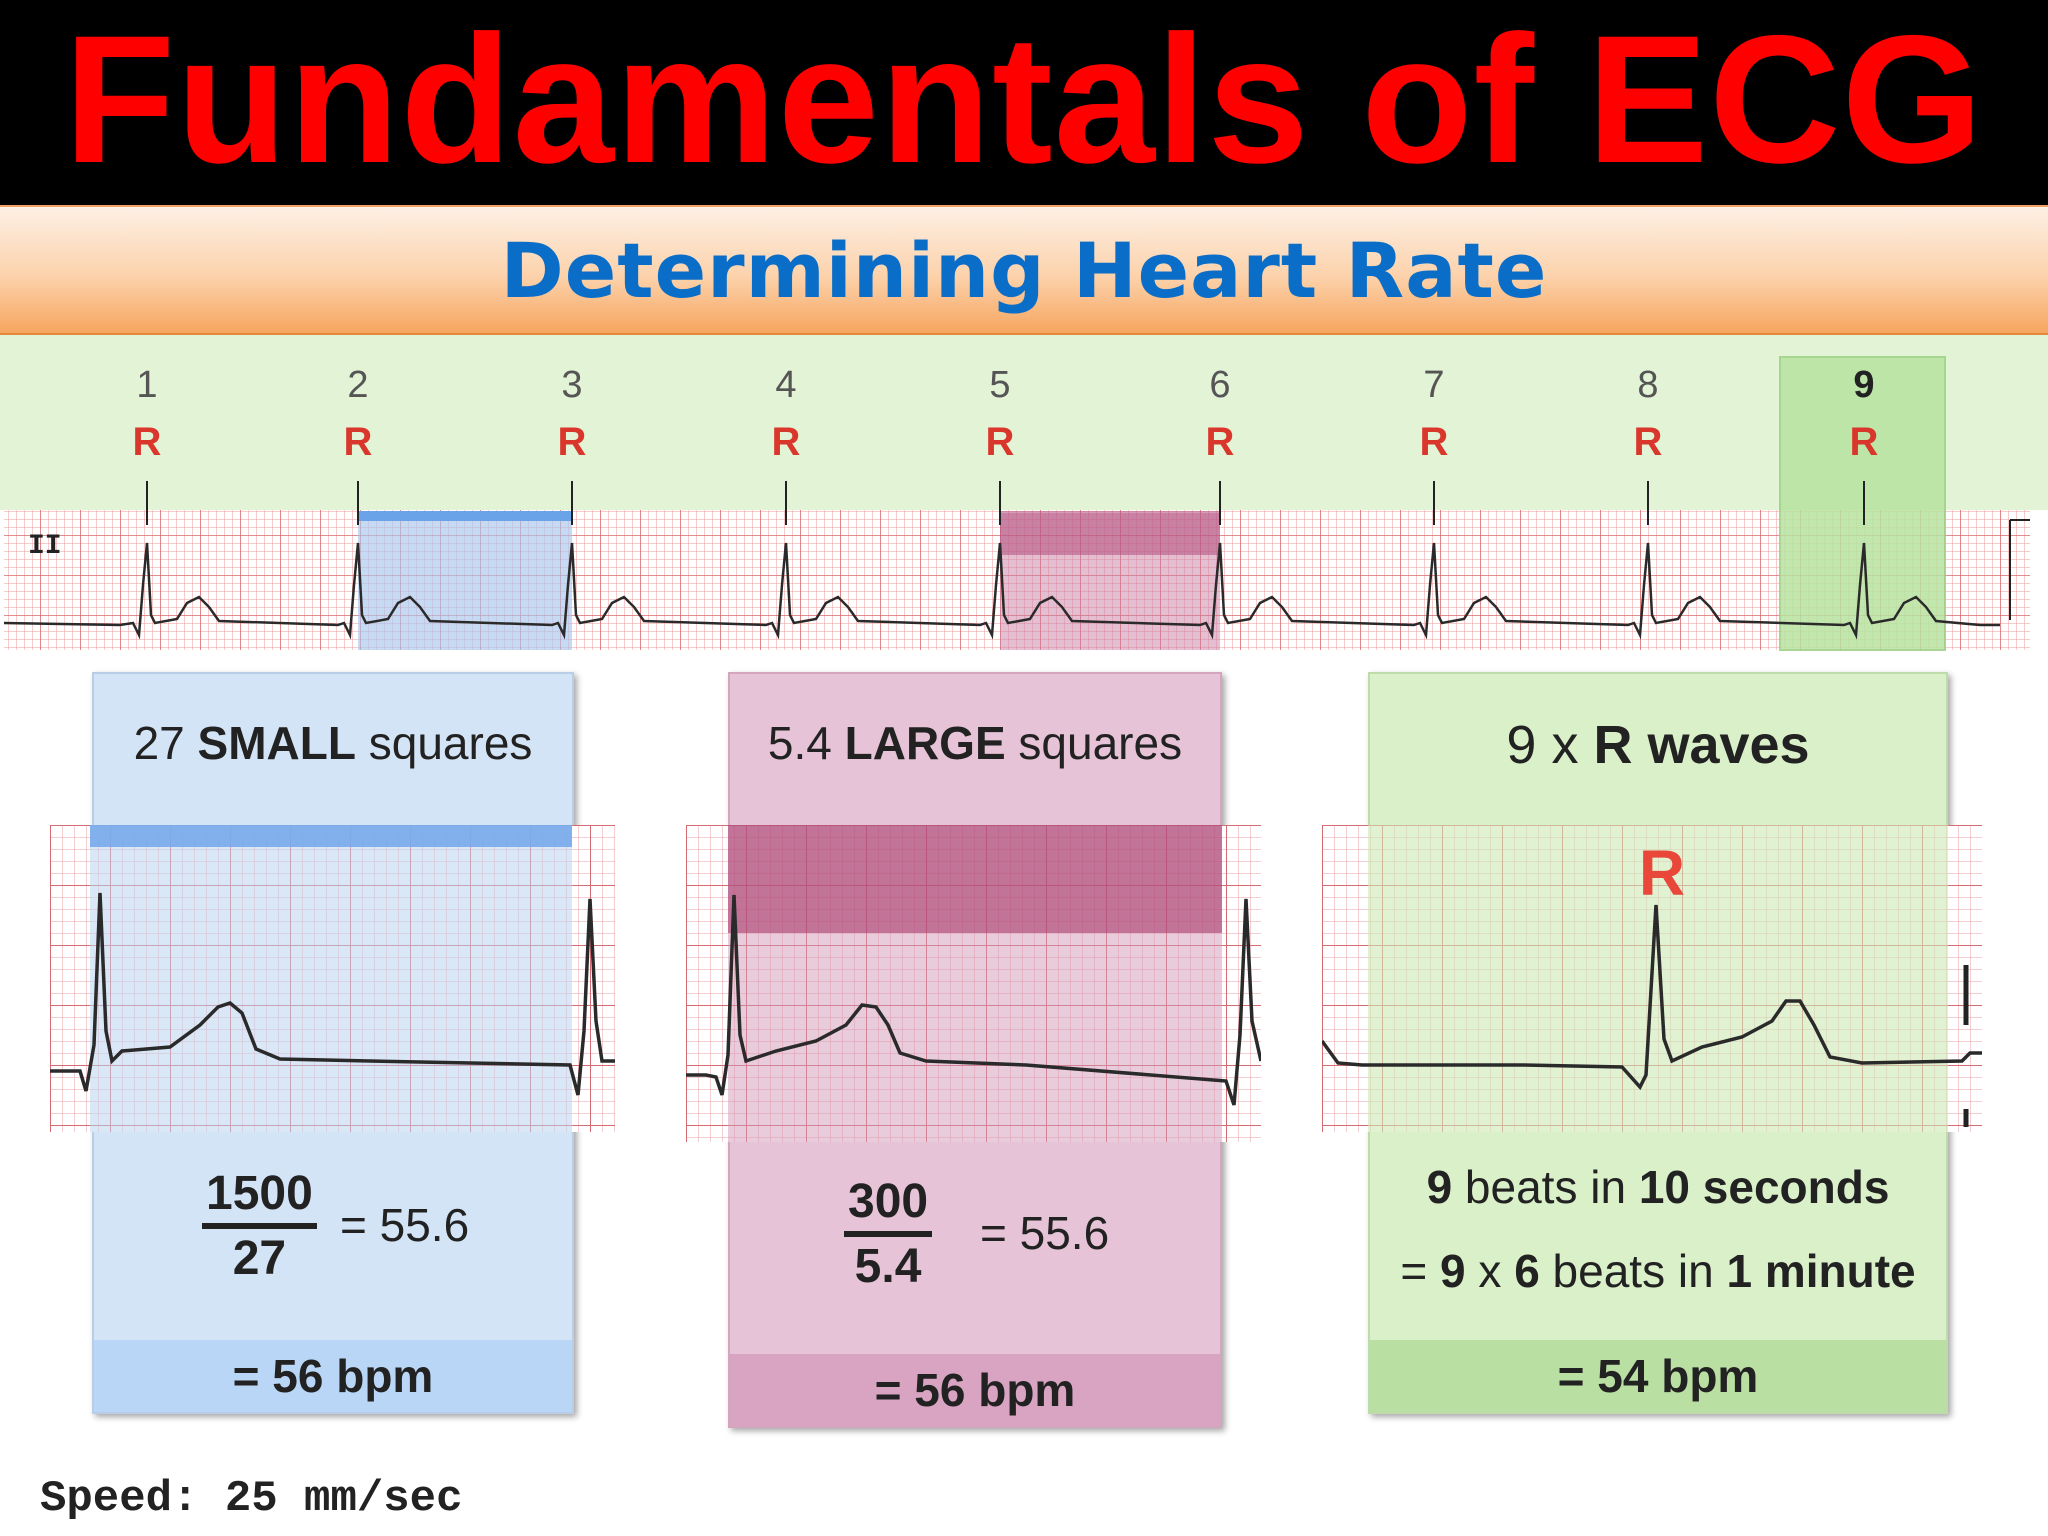 The width and height of the screenshot is (2048, 1536). What do you see at coordinates (975, 743) in the screenshot?
I see `panel-heading: 5.4 LARGE squares` at bounding box center [975, 743].